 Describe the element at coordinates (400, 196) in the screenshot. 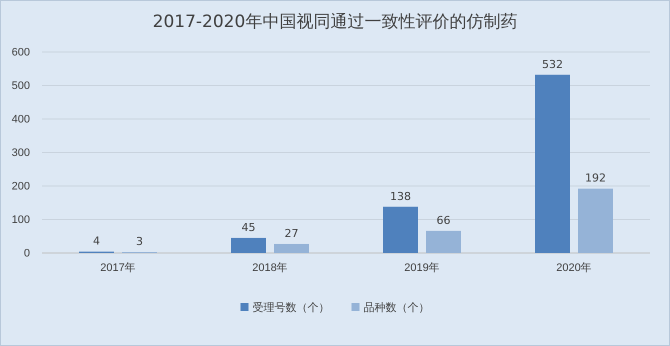

I see `data-label: 138` at that location.